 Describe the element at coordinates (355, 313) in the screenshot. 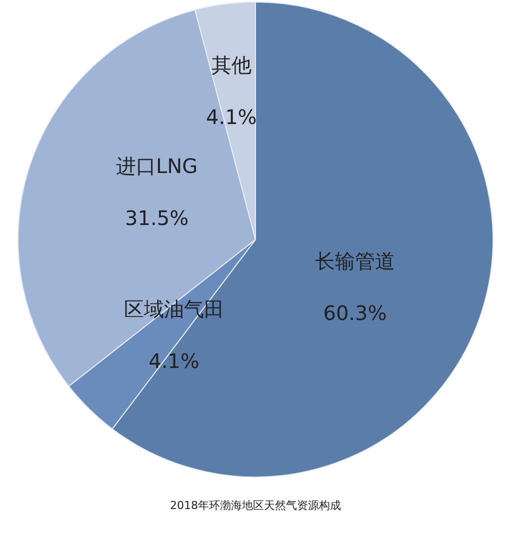

I see `data-label: 60.3%` at that location.